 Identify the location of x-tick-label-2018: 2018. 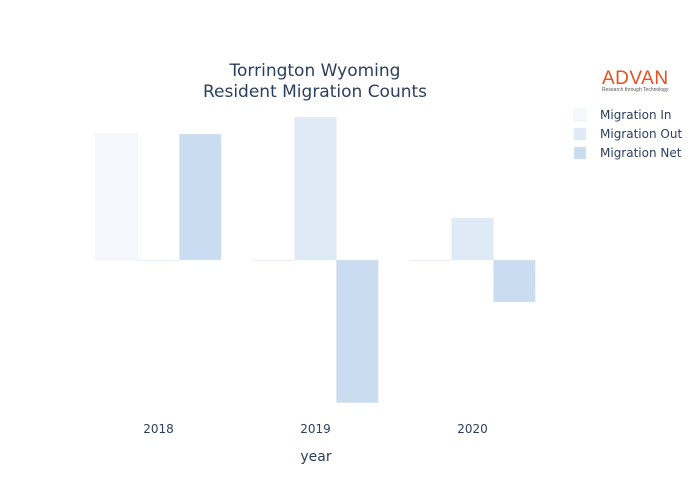
(158, 429).